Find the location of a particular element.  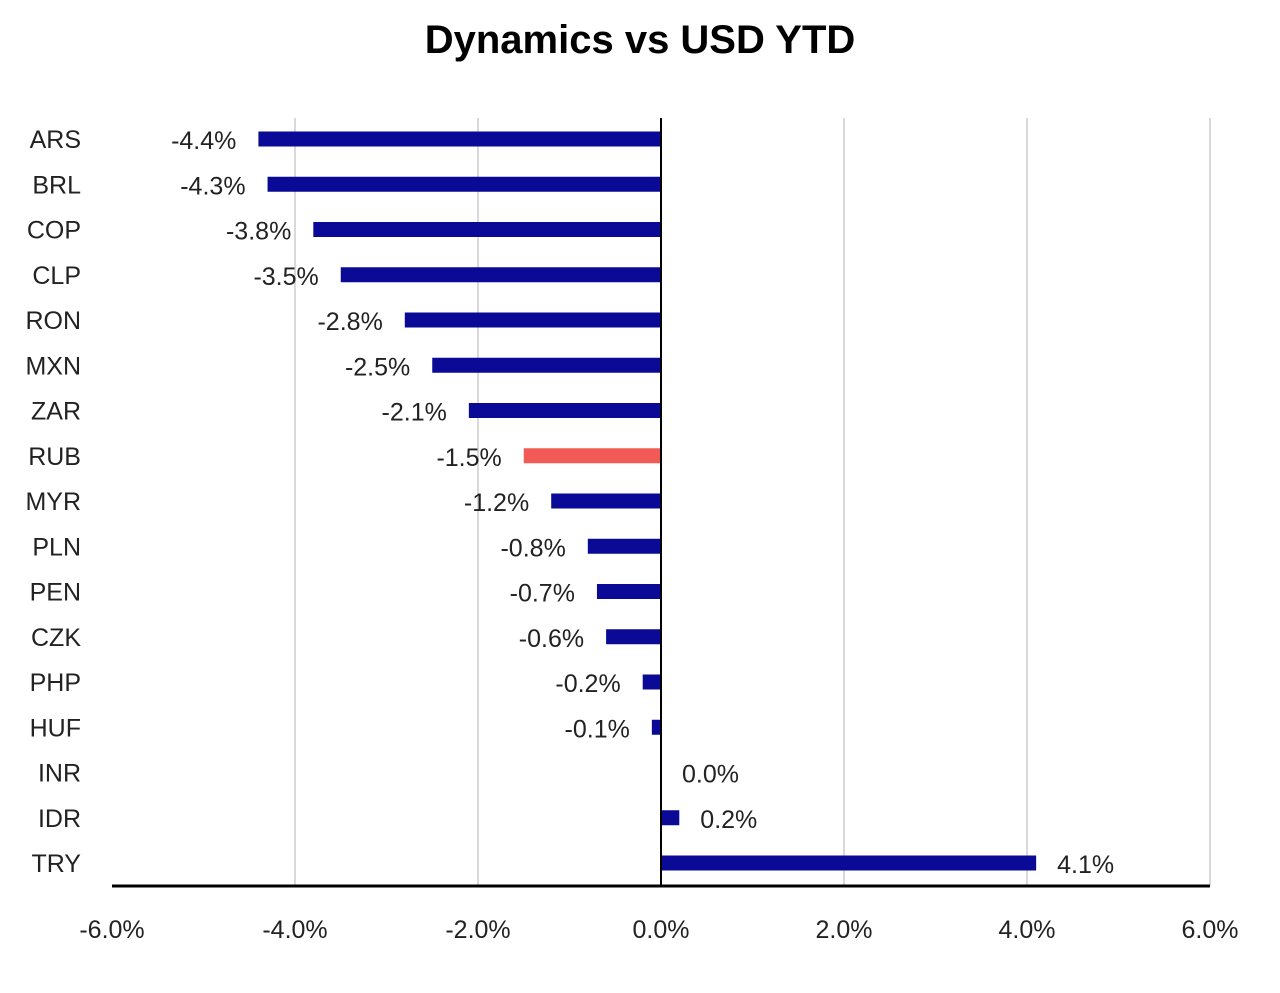

category-label: CLP is located at coordinates (56, 276).